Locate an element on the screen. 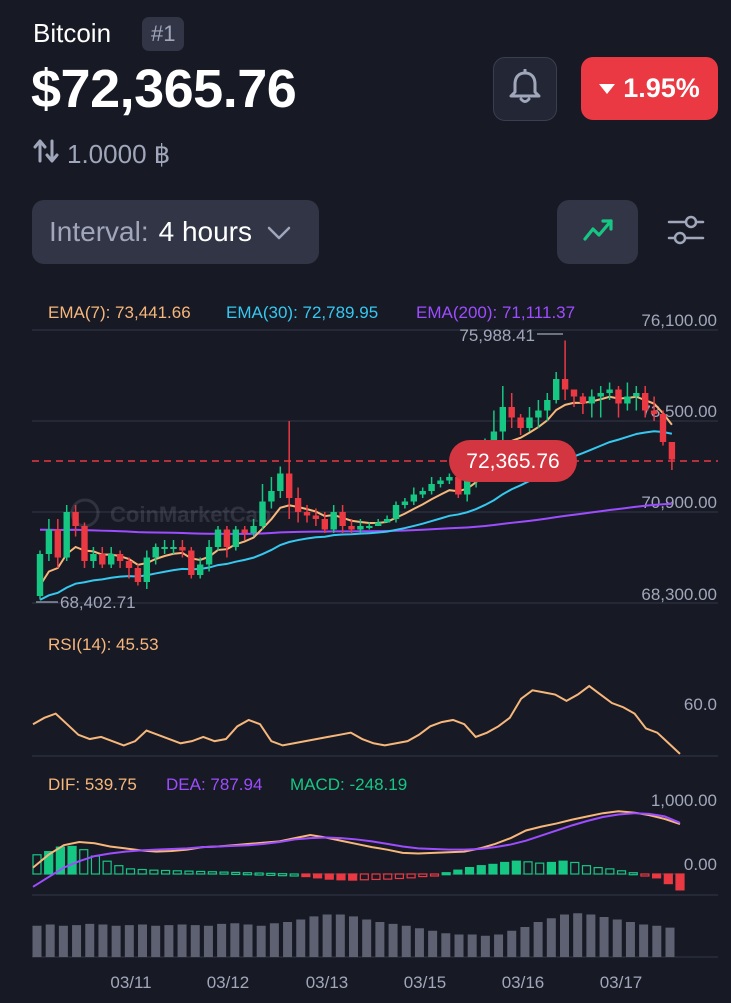 This screenshot has width=731, height=1003. conversion-row: 1.0000 ฿ is located at coordinates (101, 154).